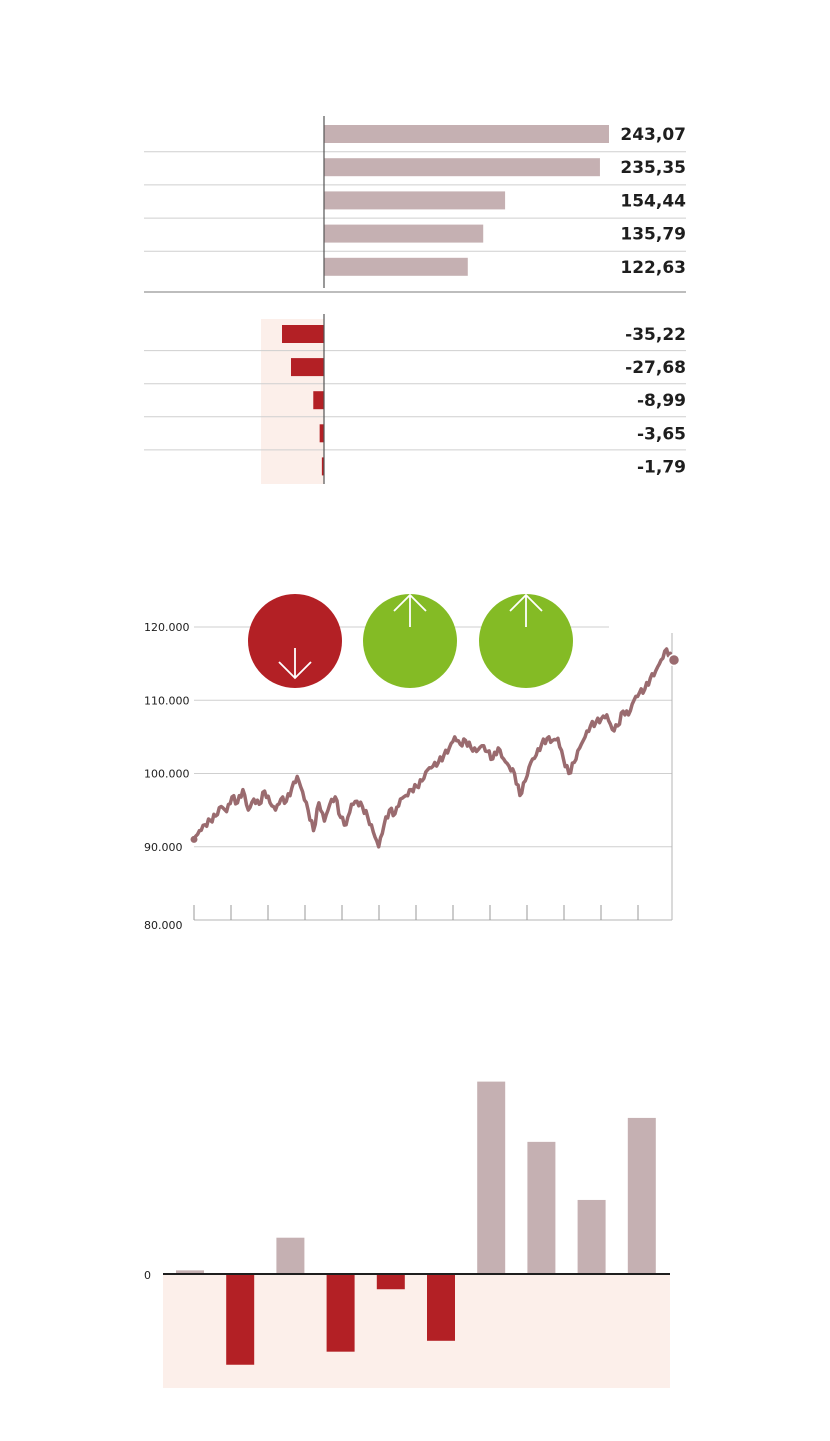 The width and height of the screenshot is (830, 1441). Describe the element at coordinates (415, 399) in the screenshot. I see `bottom-bar-chart: -35,22 -27,68 -8,99 -3,65 -1,79` at that location.